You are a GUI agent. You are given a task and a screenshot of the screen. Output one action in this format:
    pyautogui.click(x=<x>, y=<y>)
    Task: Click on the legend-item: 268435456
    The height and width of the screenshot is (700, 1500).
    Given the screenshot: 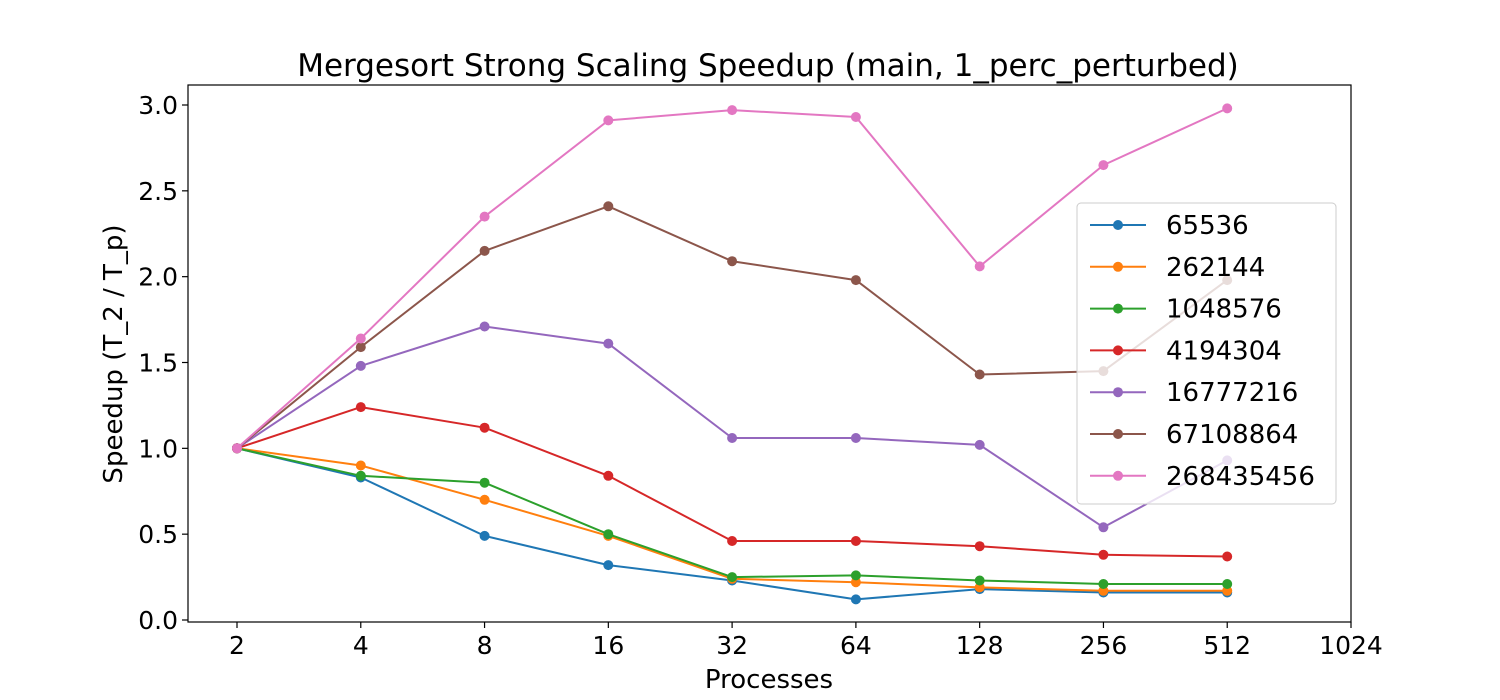 What is the action you would take?
    pyautogui.click(x=1202, y=477)
    